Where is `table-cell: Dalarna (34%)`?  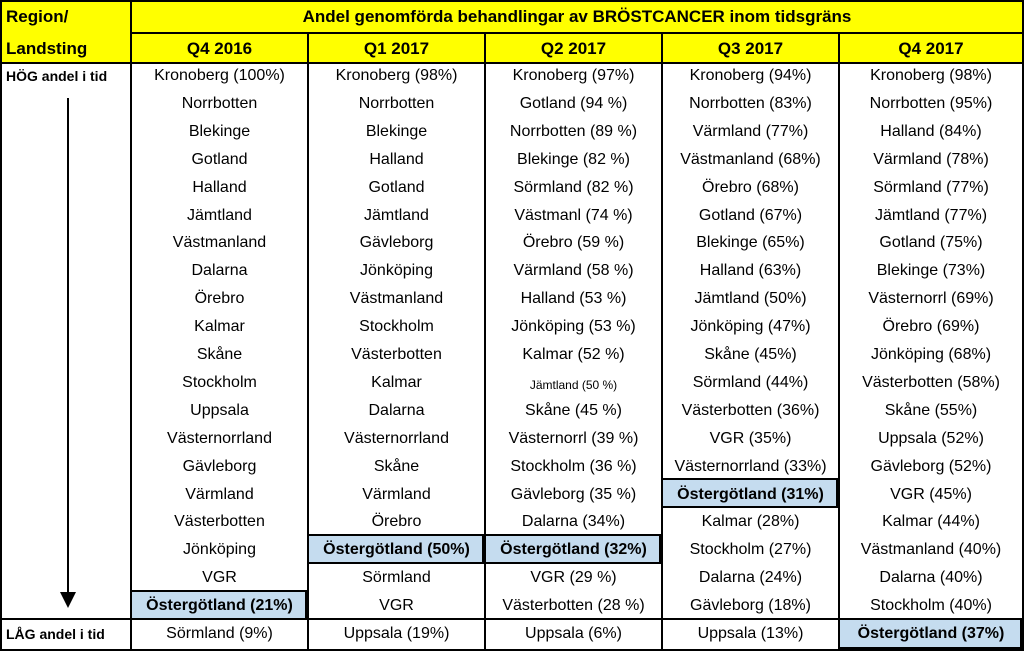
table-cell: Dalarna (34%) is located at coordinates (573, 522).